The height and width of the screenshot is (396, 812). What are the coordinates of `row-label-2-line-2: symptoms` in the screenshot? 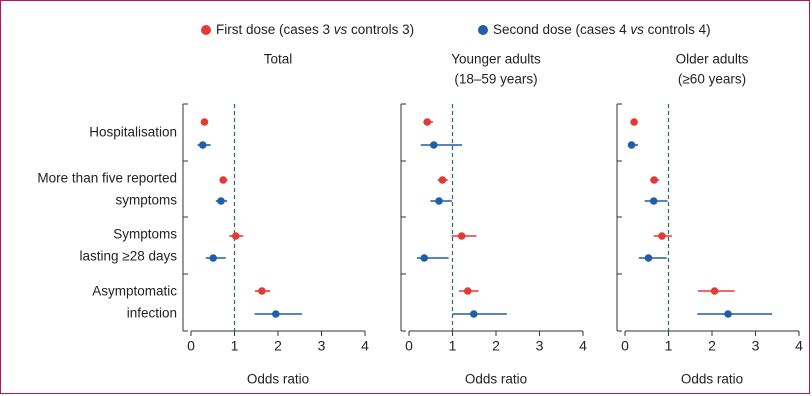 It's located at (146, 200).